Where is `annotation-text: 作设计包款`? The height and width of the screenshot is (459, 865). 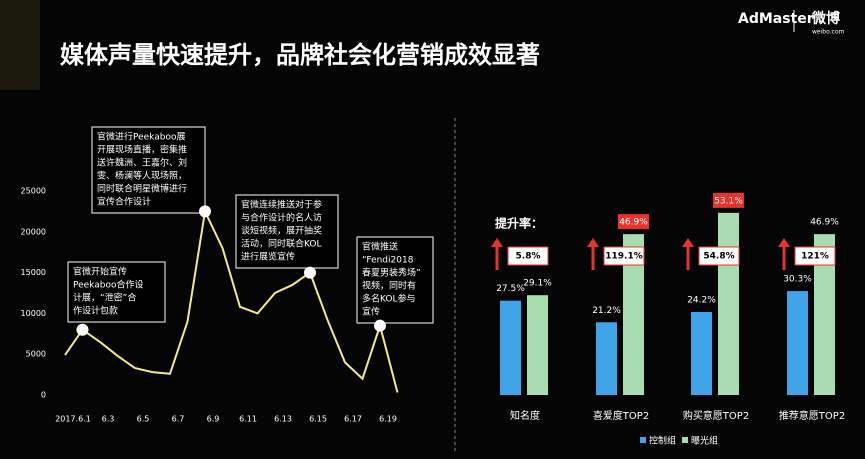 annotation-text: 作设计包款 is located at coordinates (95, 311).